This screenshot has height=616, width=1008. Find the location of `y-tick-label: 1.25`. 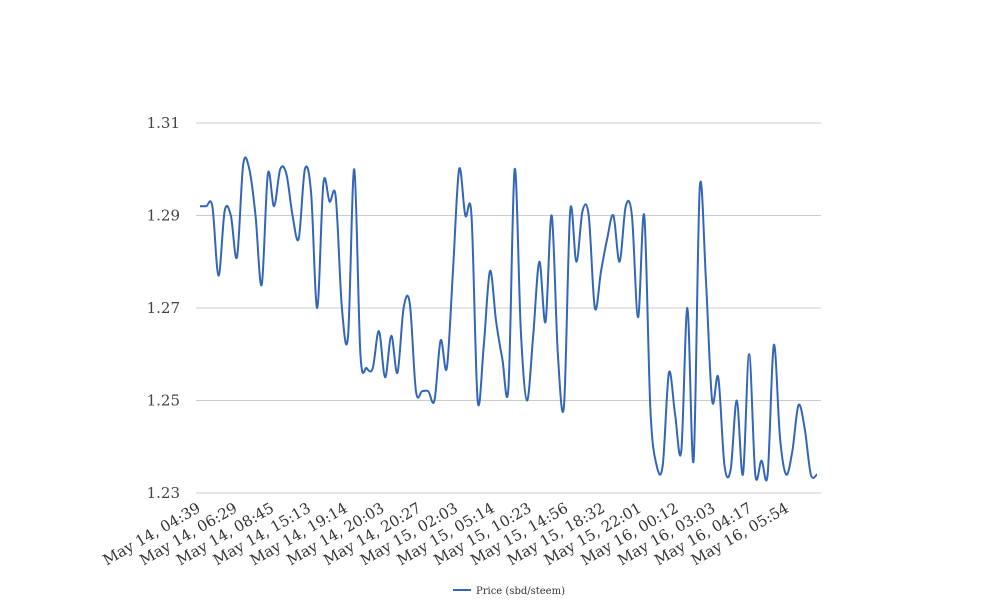

y-tick-label: 1.25 is located at coordinates (163, 401).